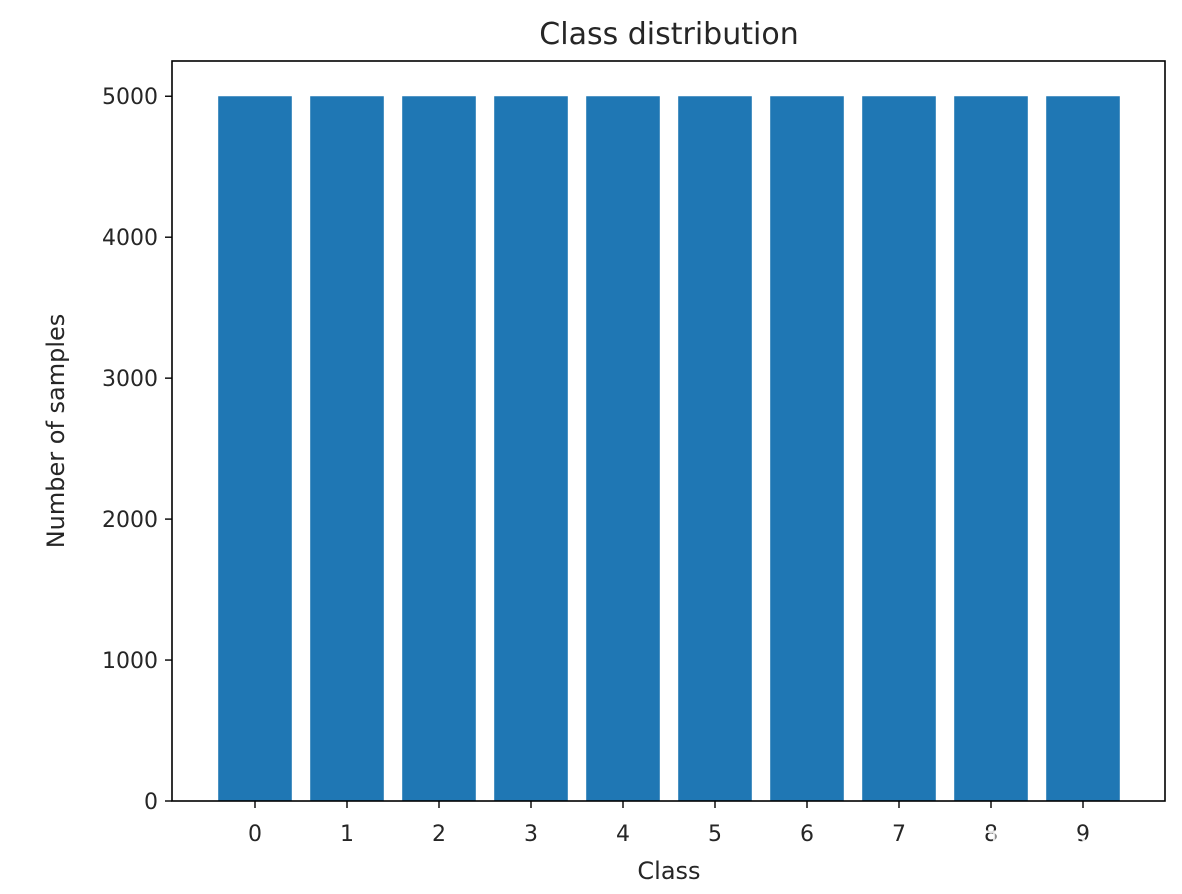 This screenshot has height=894, width=1182. I want to click on y-tick-label-2000: 2000, so click(130, 520).